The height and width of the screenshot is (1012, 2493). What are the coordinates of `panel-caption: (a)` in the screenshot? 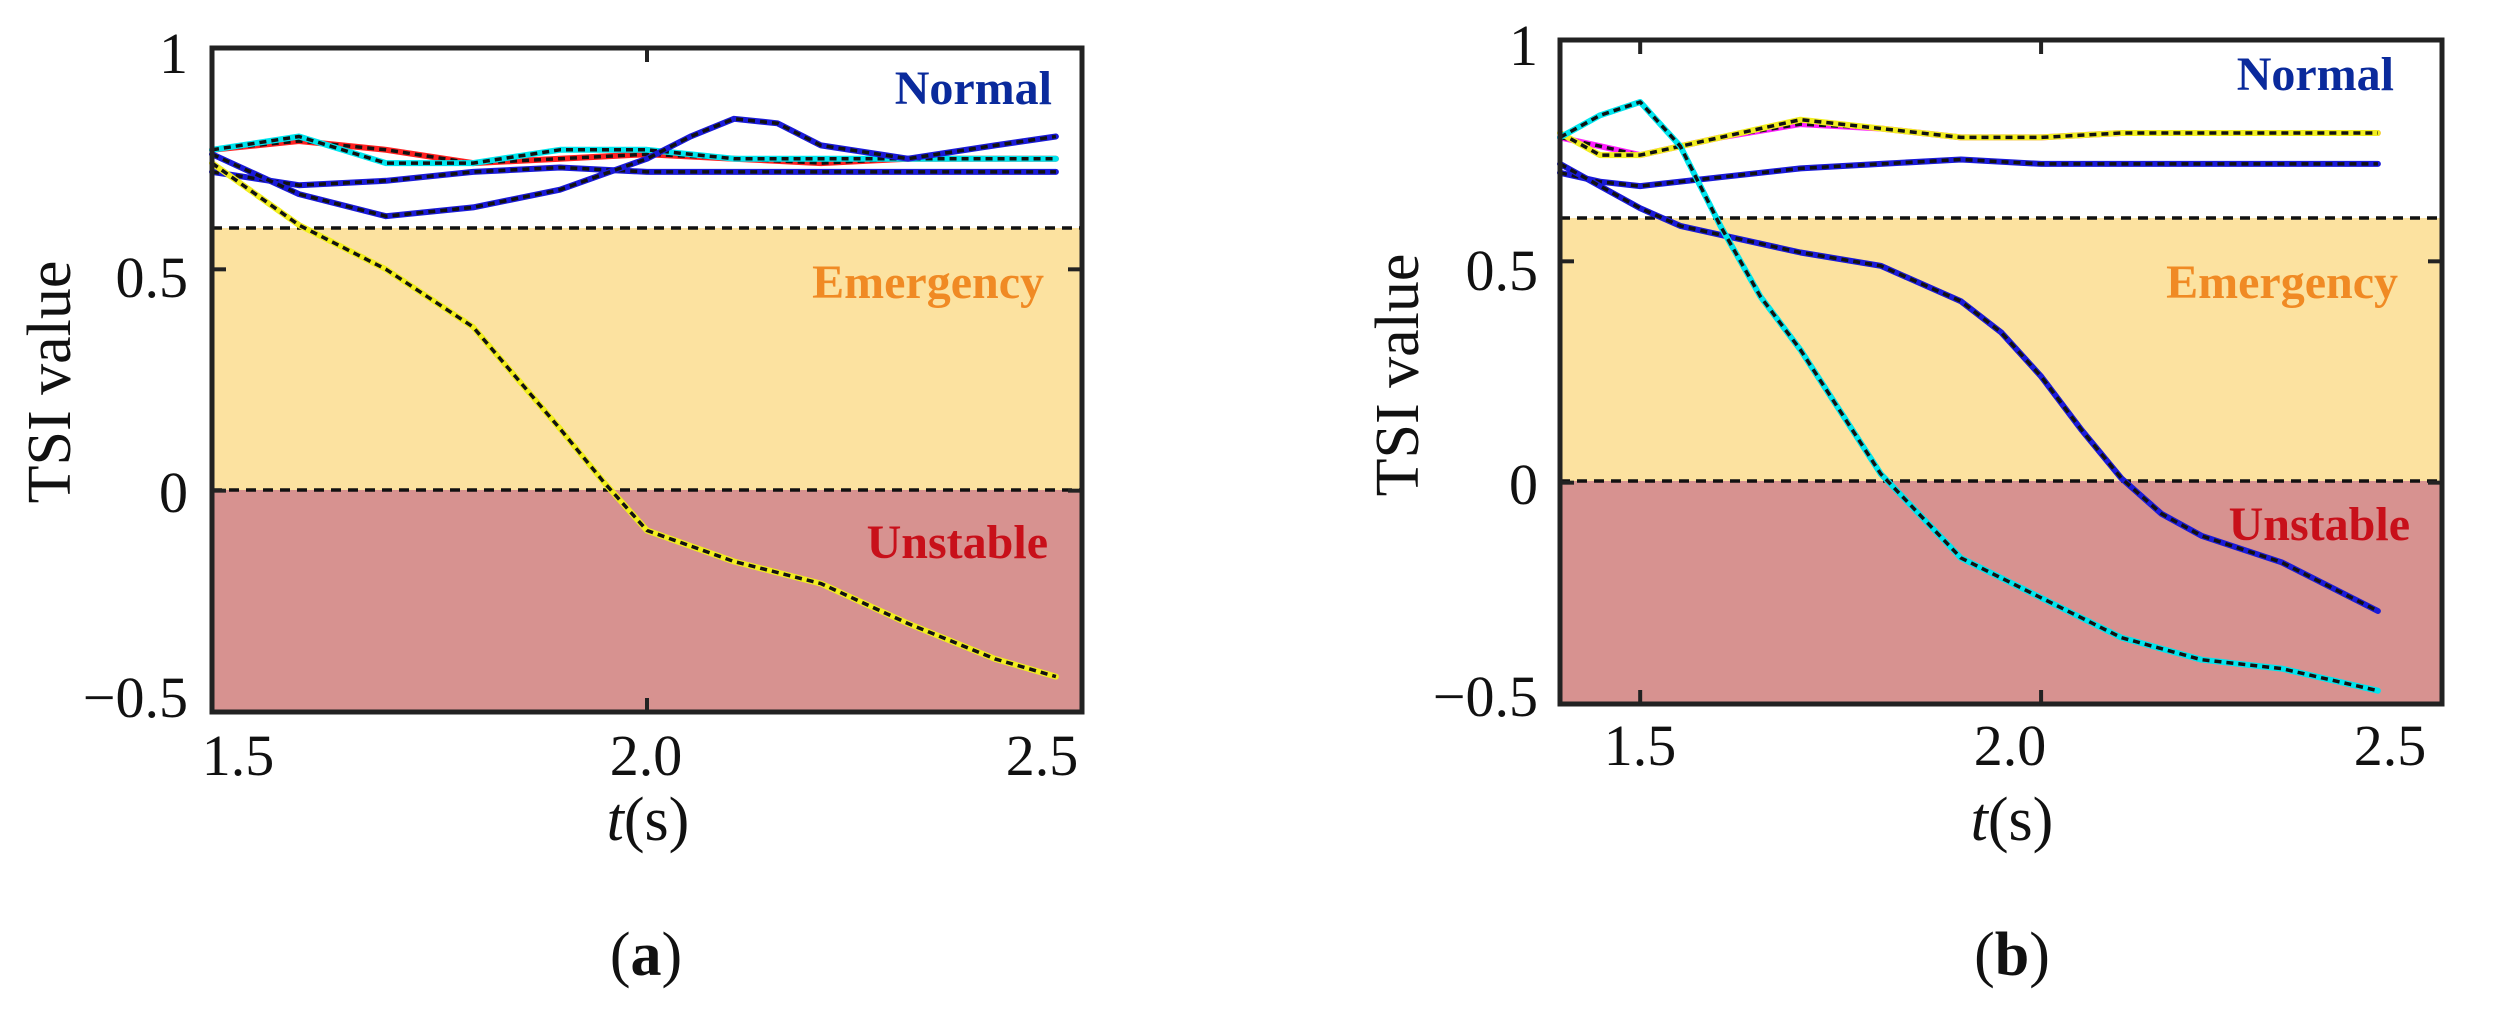 It's located at (646, 955).